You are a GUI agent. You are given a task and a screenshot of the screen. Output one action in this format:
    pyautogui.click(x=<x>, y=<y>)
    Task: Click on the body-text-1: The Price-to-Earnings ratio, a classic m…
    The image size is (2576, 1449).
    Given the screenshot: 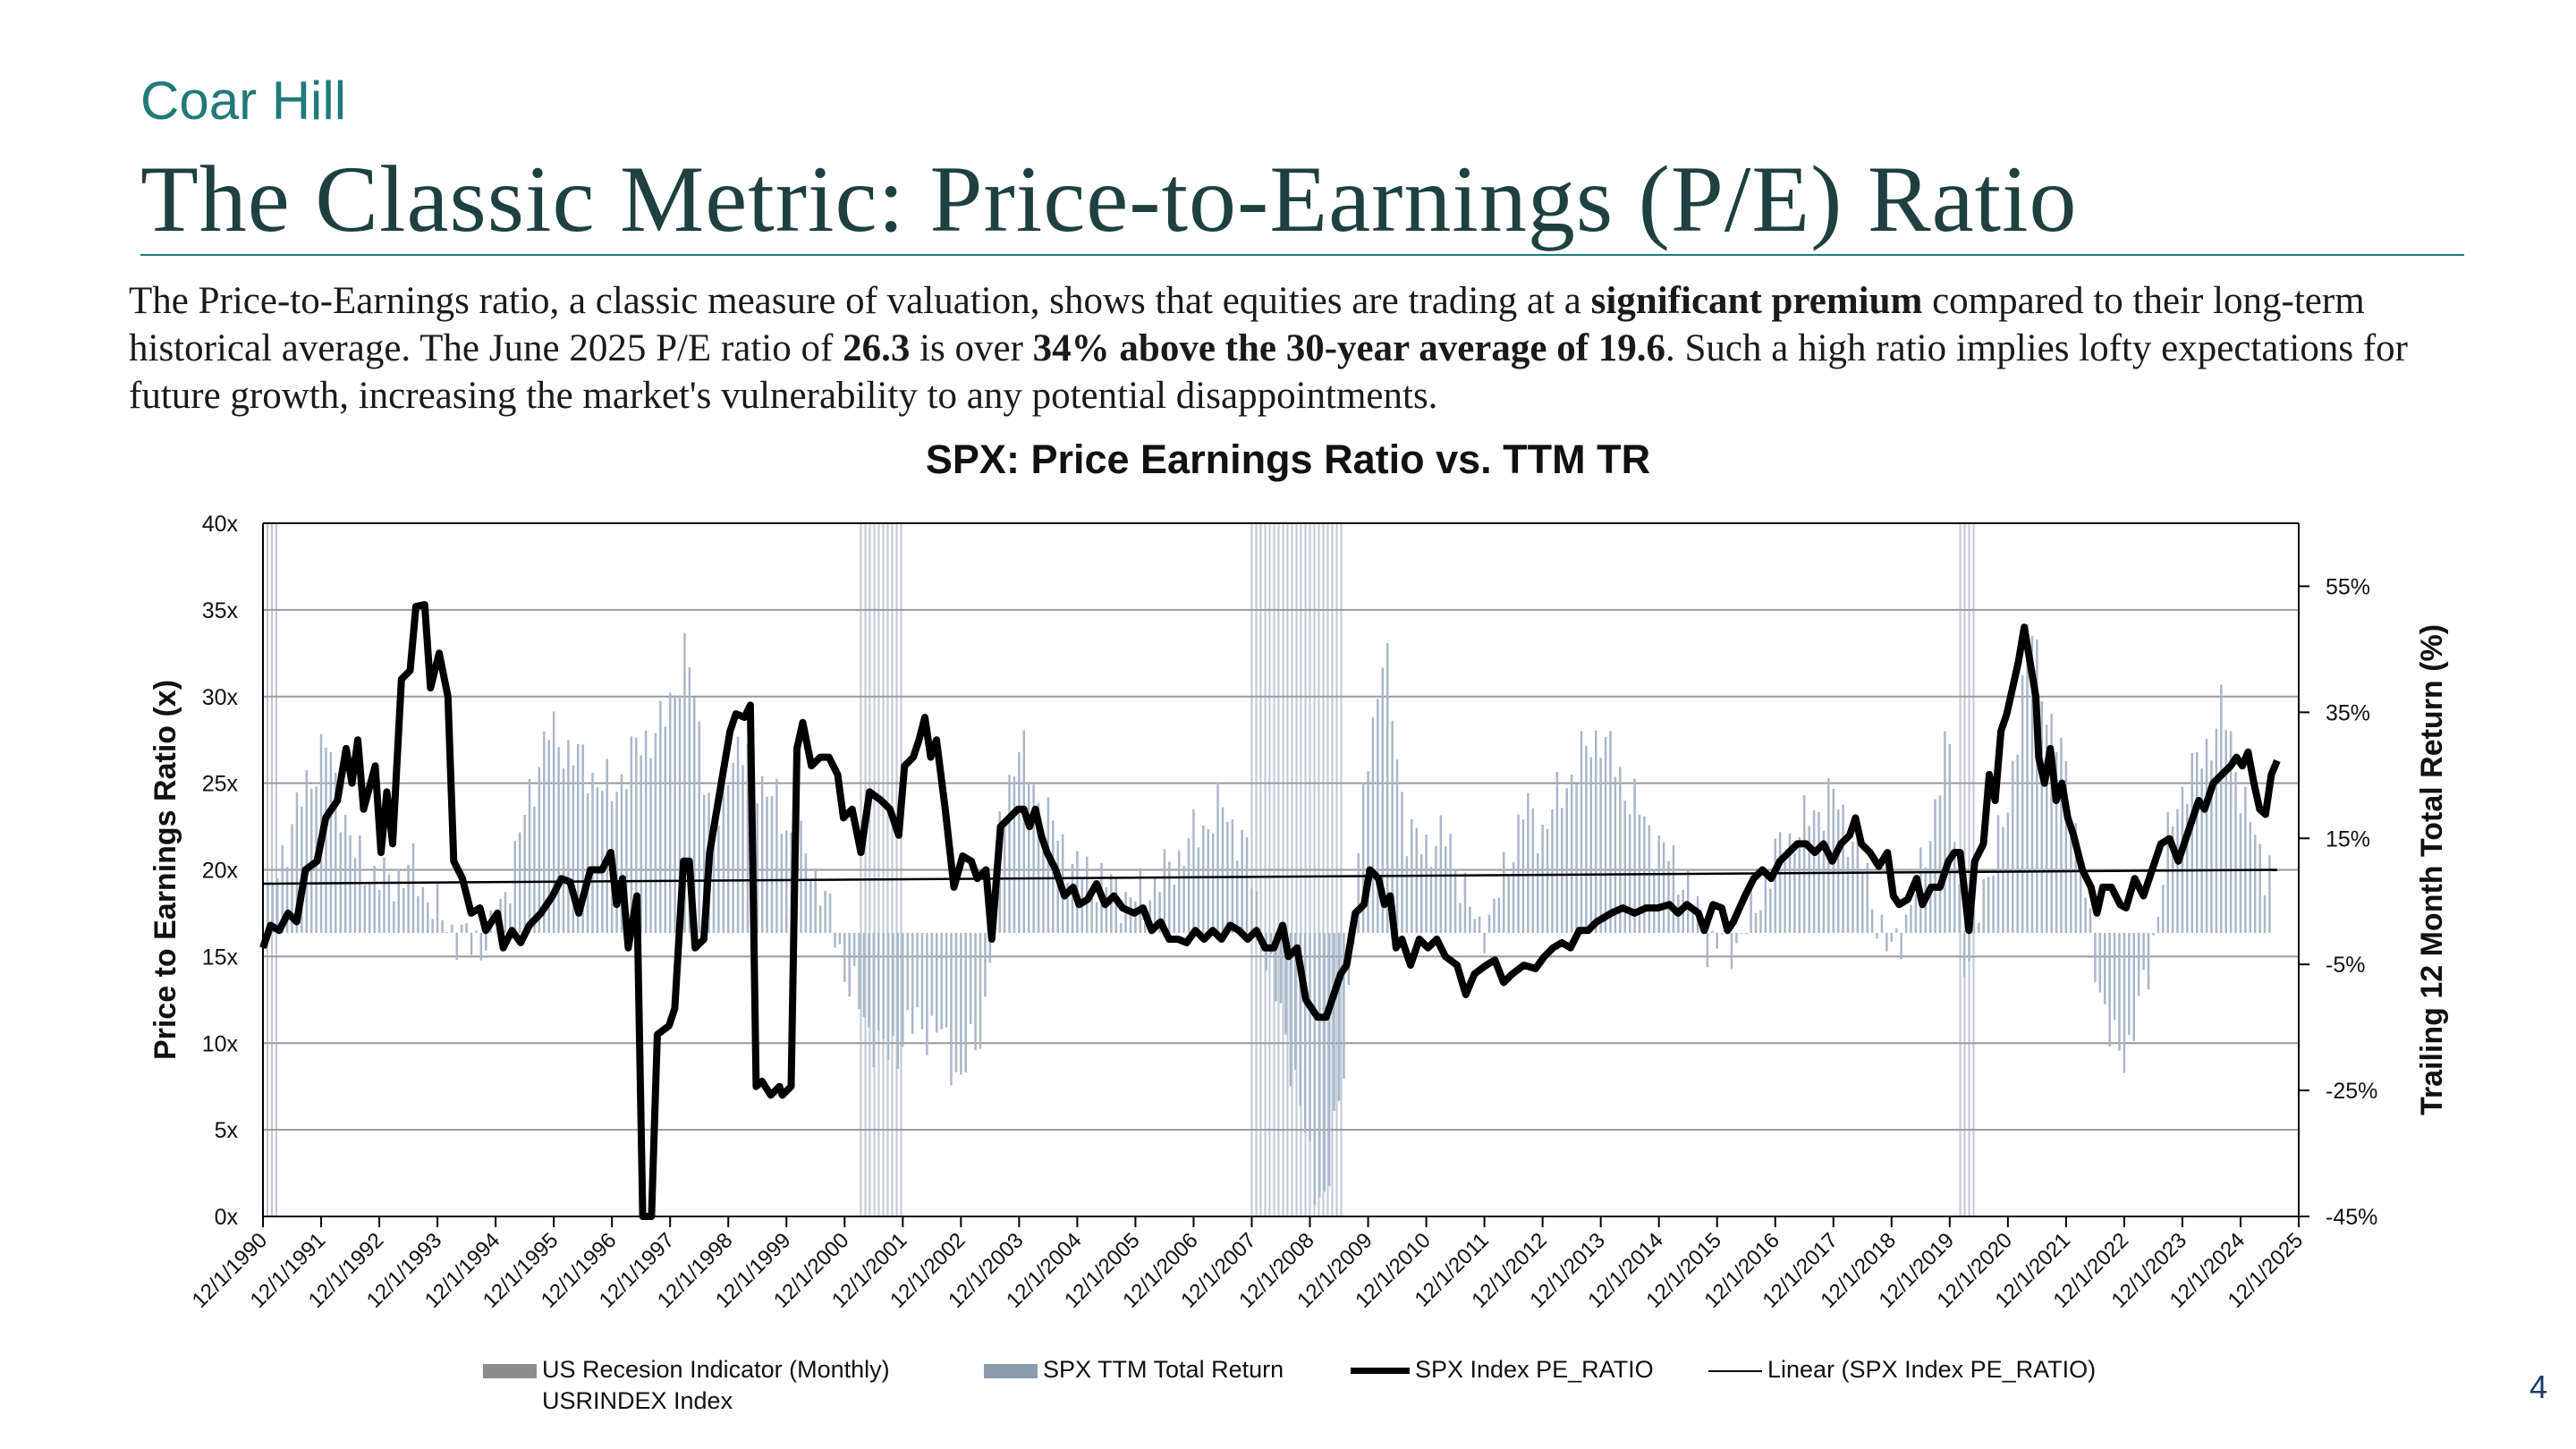 What is the action you would take?
    pyautogui.click(x=860, y=301)
    